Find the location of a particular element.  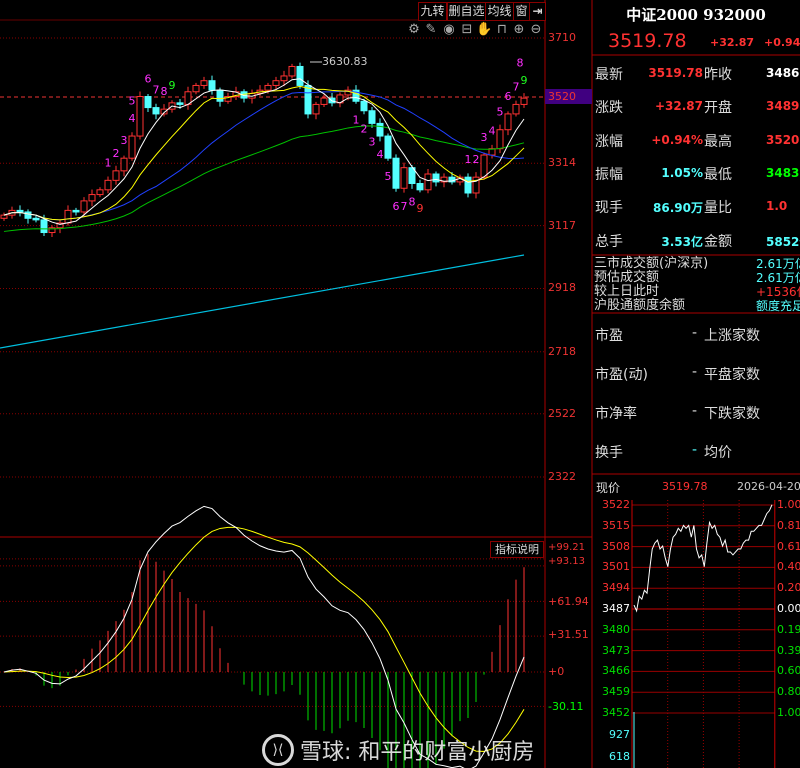

quote-label: 最低 is located at coordinates (718, 174).